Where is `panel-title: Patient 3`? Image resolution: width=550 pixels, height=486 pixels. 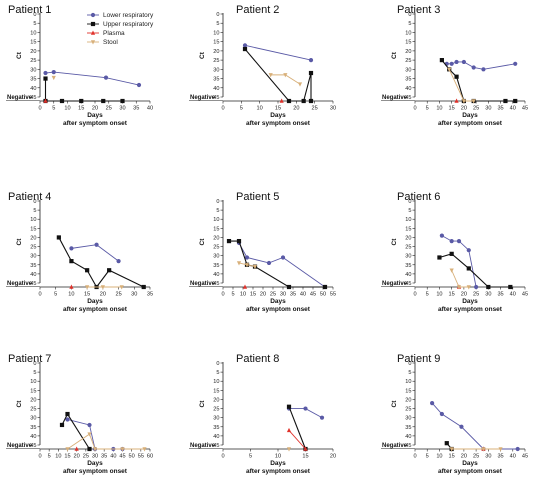
panel-title: Patient 3 is located at coordinates (418, 10).